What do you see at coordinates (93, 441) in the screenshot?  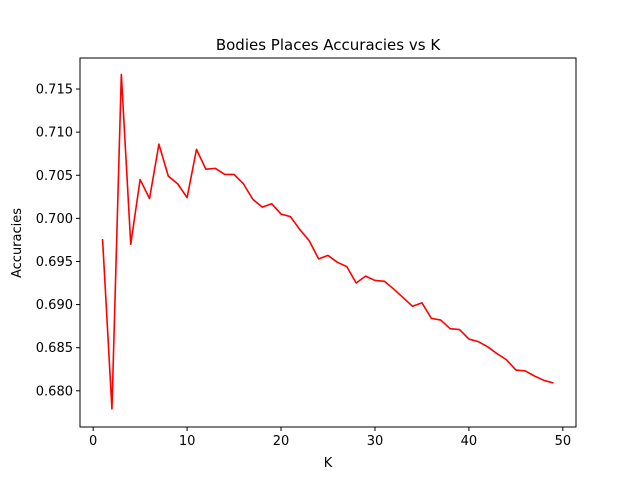 I see `x-tick-label: 0` at bounding box center [93, 441].